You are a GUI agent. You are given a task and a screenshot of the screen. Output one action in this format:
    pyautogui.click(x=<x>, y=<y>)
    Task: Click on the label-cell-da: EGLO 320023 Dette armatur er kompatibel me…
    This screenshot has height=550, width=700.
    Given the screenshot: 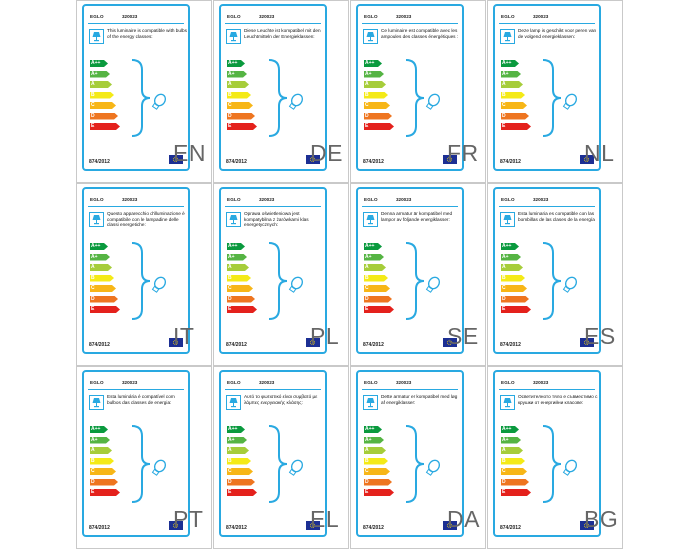 What is the action you would take?
    pyautogui.click(x=418, y=457)
    